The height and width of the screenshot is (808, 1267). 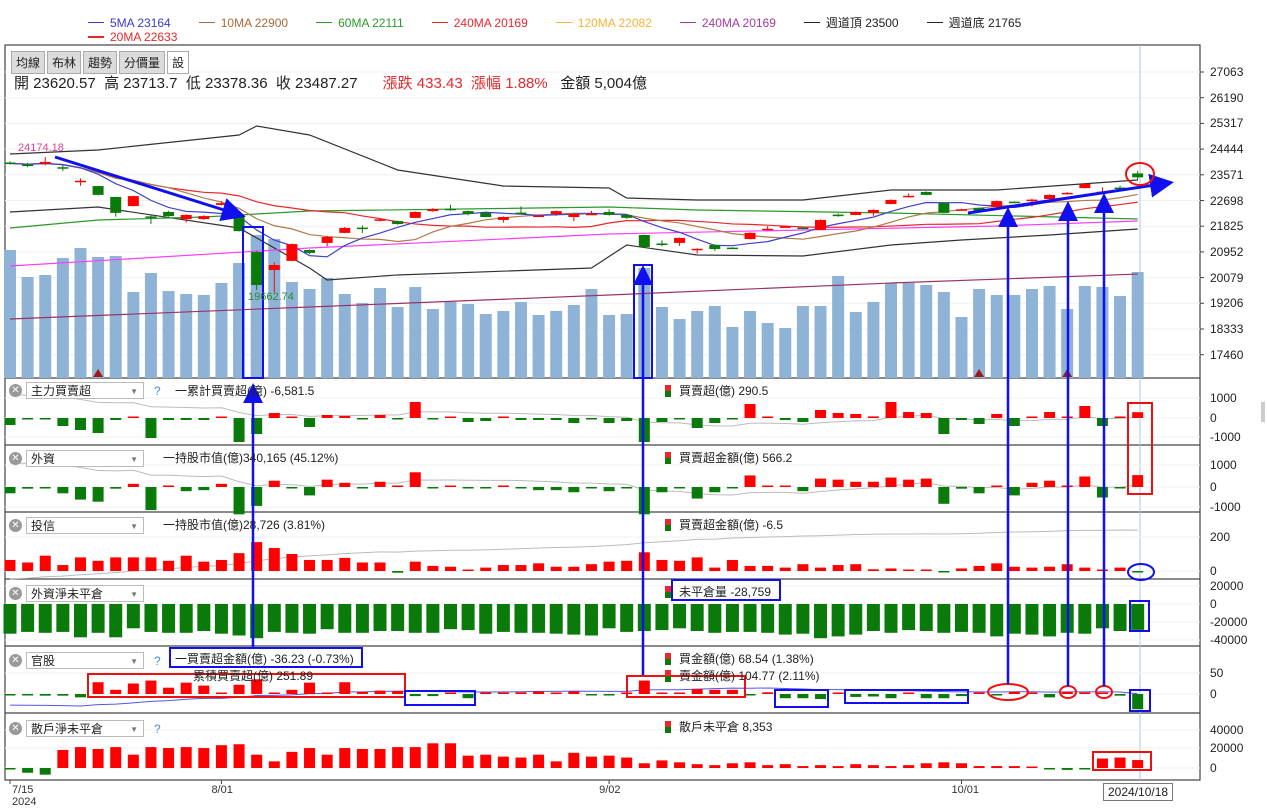 I want to click on change-pct-value: 漲幅 1.88%, so click(x=509, y=83).